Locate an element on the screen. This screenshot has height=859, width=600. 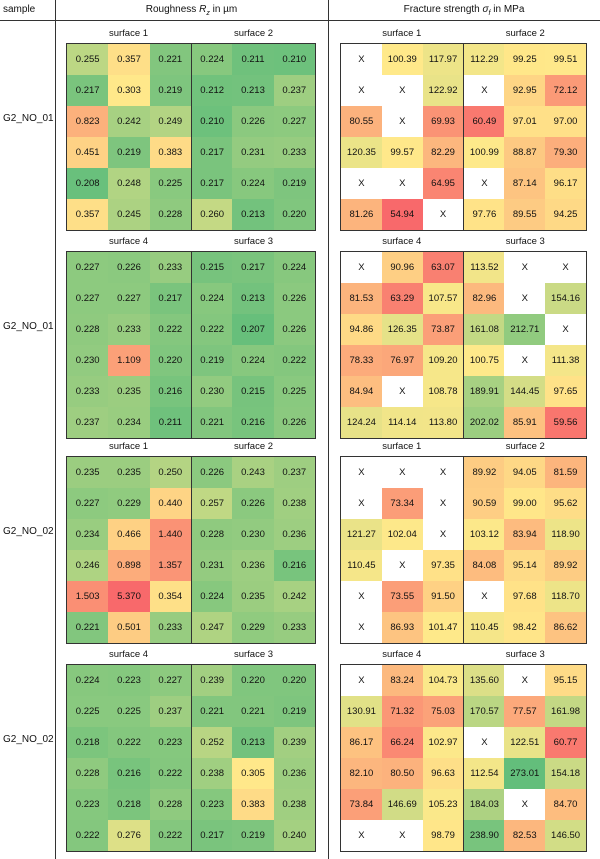
fracture-cell: 82.53 is located at coordinates (525, 835).